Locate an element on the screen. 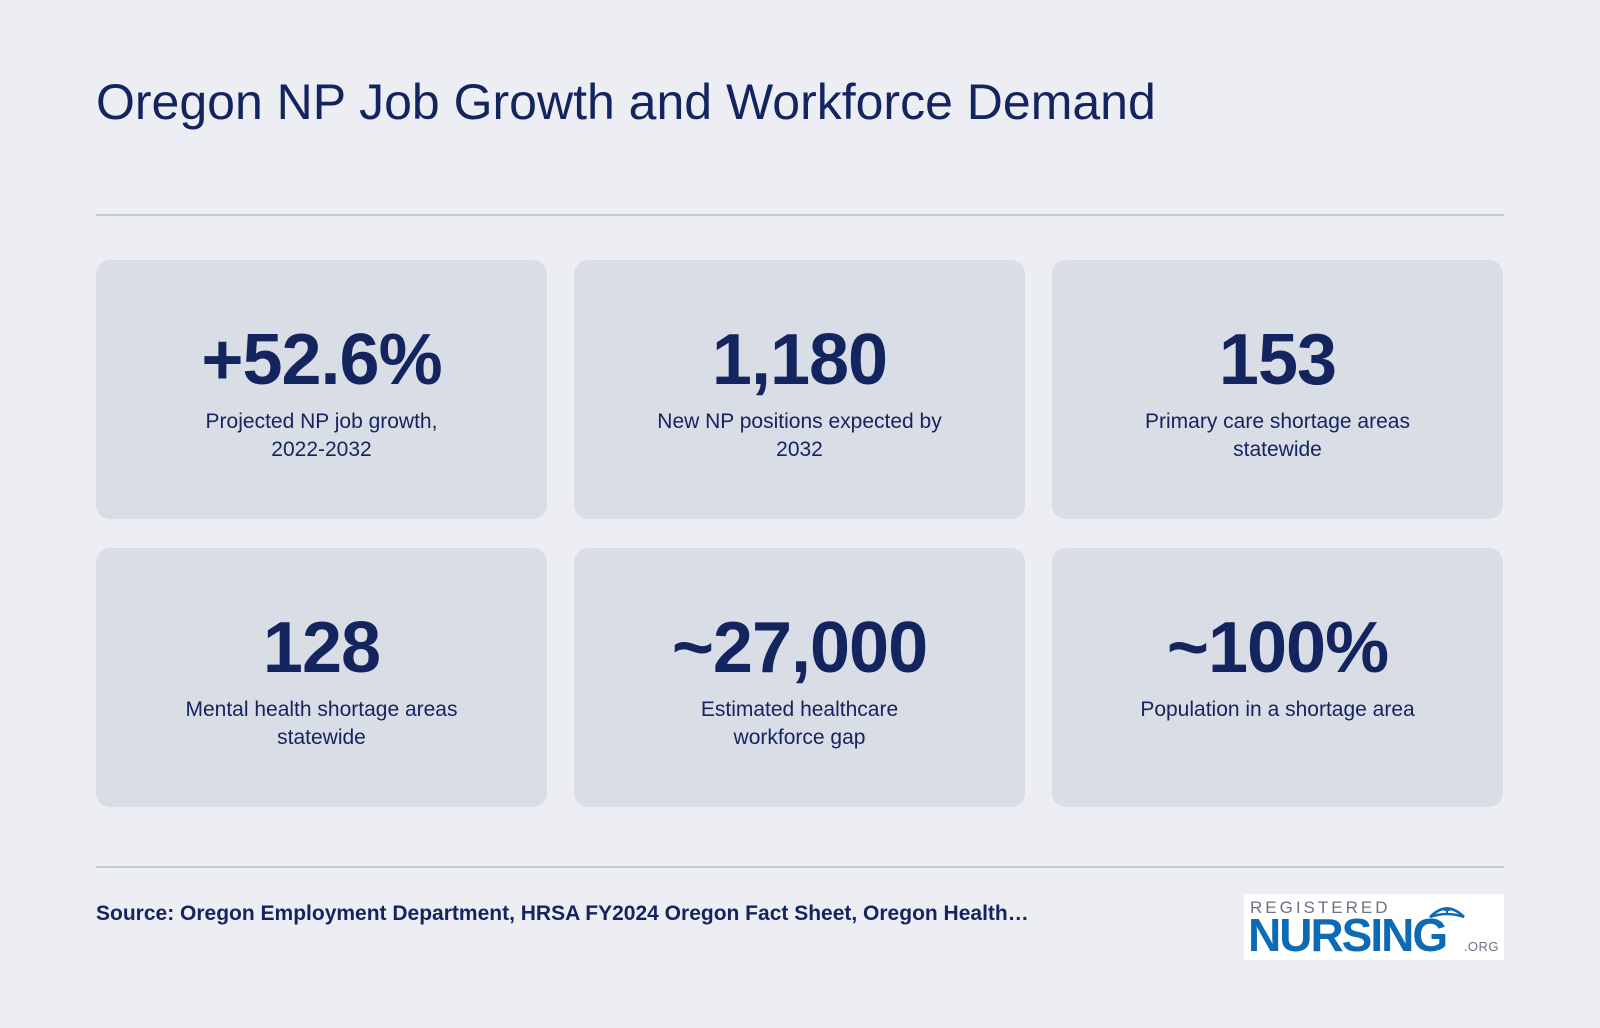  stat-value: ~27,000 is located at coordinates (799, 648).